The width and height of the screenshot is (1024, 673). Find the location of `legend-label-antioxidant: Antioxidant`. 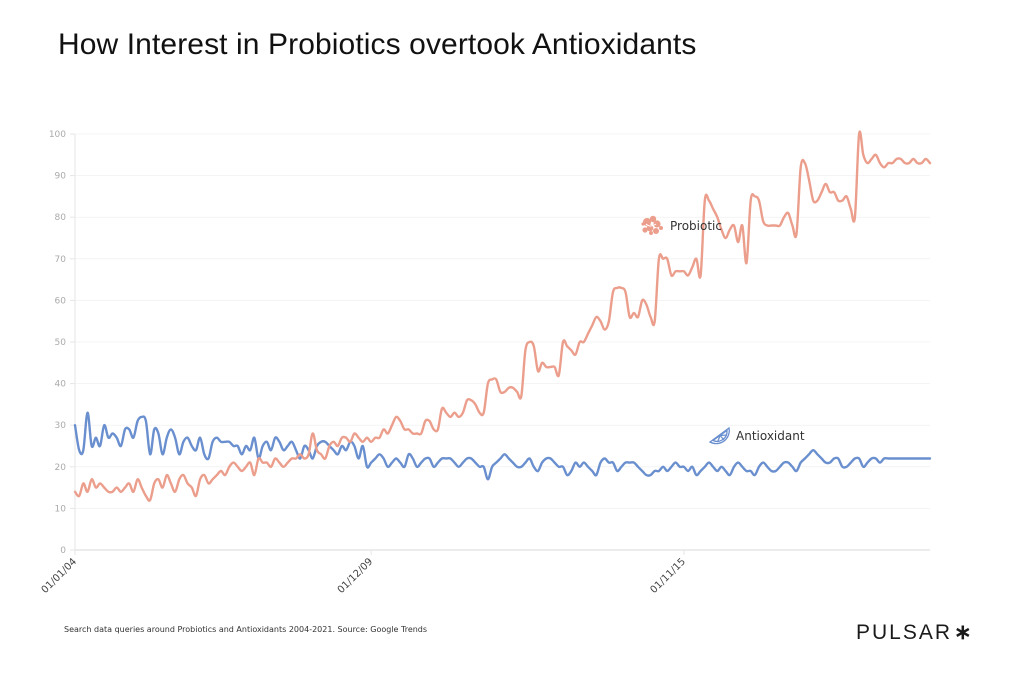

legend-label-antioxidant: Antioxidant is located at coordinates (770, 436).